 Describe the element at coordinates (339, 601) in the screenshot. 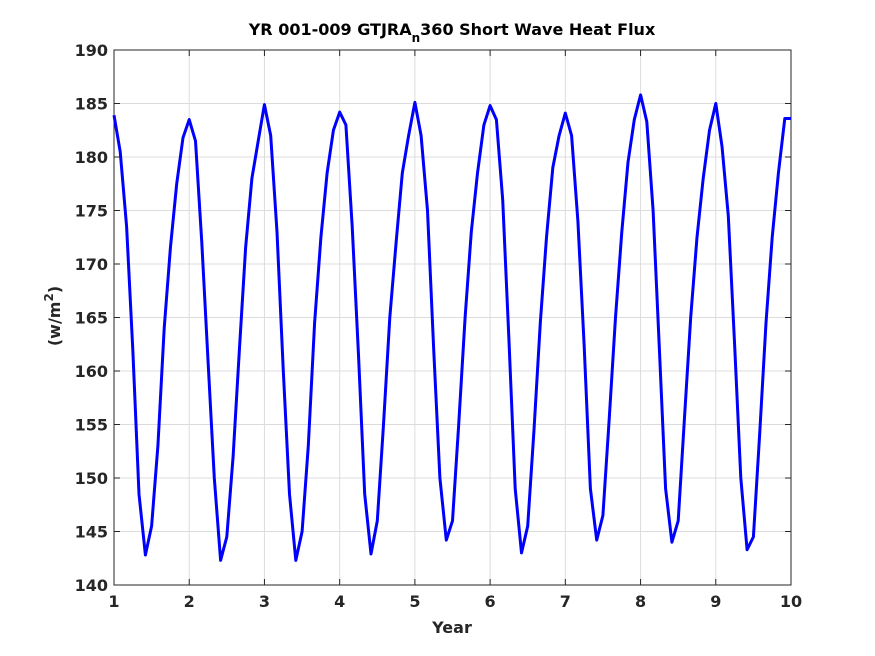

I see `x-tick-label: 4` at that location.